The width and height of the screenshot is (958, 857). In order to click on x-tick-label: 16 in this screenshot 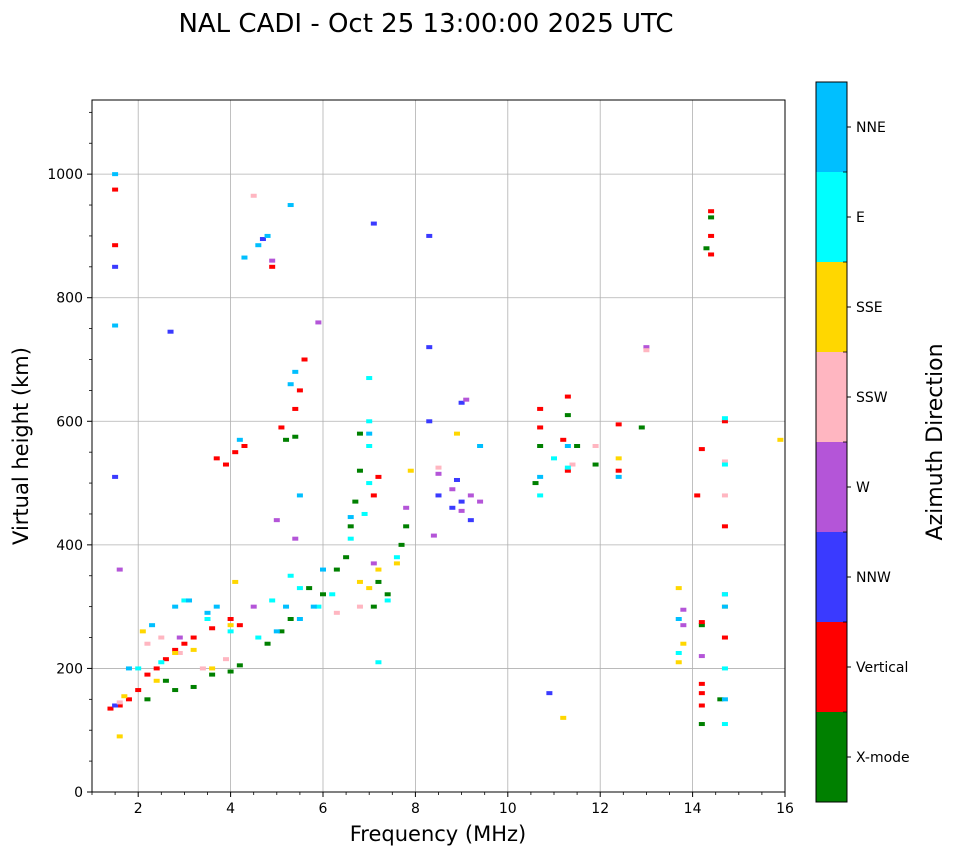, I will do `click(785, 809)`.